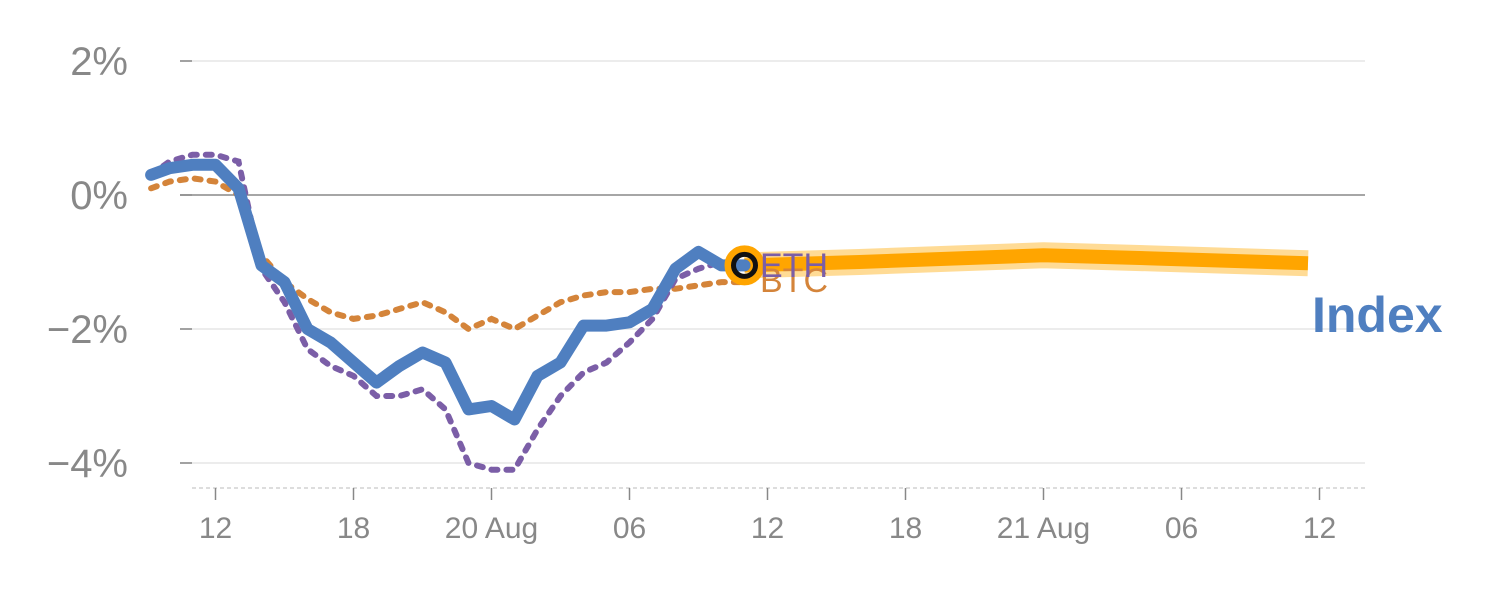  Describe the element at coordinates (119, 263) in the screenshot. I see `y-axis: 2% 0% −2% −4%` at that location.